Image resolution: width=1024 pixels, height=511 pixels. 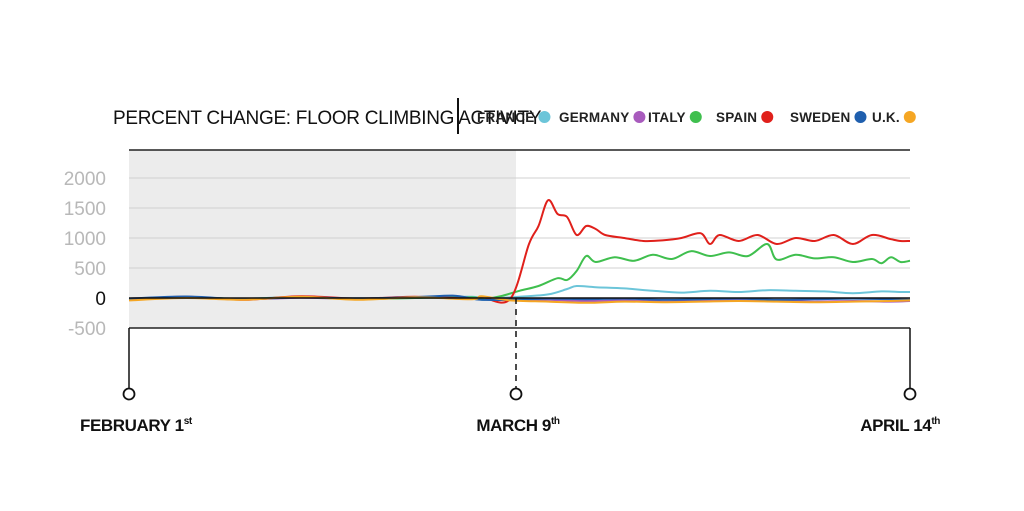 What do you see at coordinates (900, 425) in the screenshot?
I see `date-label: APRIL 14th` at bounding box center [900, 425].